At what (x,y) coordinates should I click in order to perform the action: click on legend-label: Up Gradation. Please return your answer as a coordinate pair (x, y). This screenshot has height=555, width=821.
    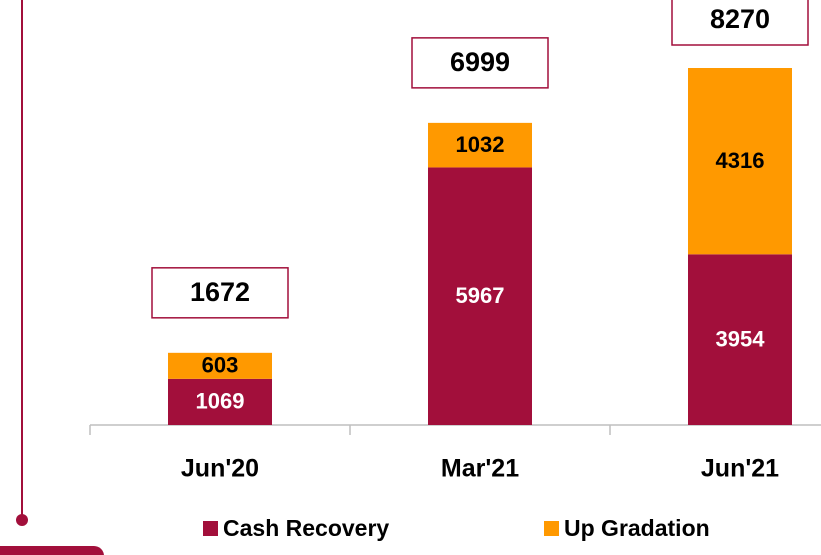
    Looking at the image, I should click on (637, 528).